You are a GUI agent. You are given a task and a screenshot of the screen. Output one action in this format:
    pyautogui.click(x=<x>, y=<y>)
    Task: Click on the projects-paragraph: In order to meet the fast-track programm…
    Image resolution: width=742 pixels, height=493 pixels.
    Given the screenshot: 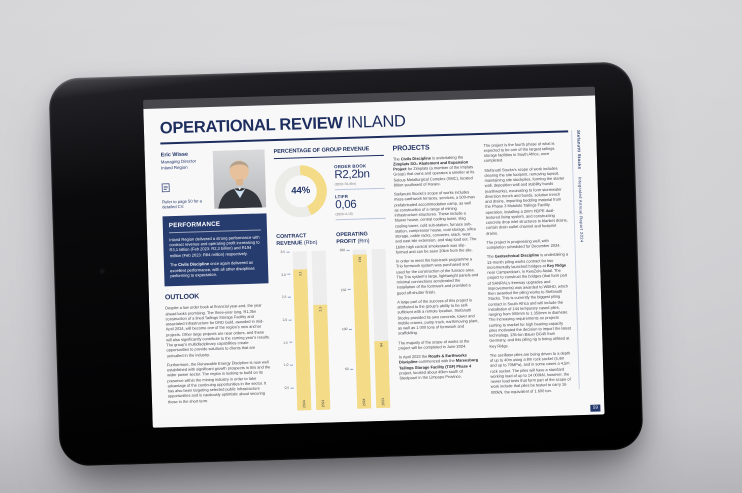 What is the action you would take?
    pyautogui.click(x=437, y=276)
    